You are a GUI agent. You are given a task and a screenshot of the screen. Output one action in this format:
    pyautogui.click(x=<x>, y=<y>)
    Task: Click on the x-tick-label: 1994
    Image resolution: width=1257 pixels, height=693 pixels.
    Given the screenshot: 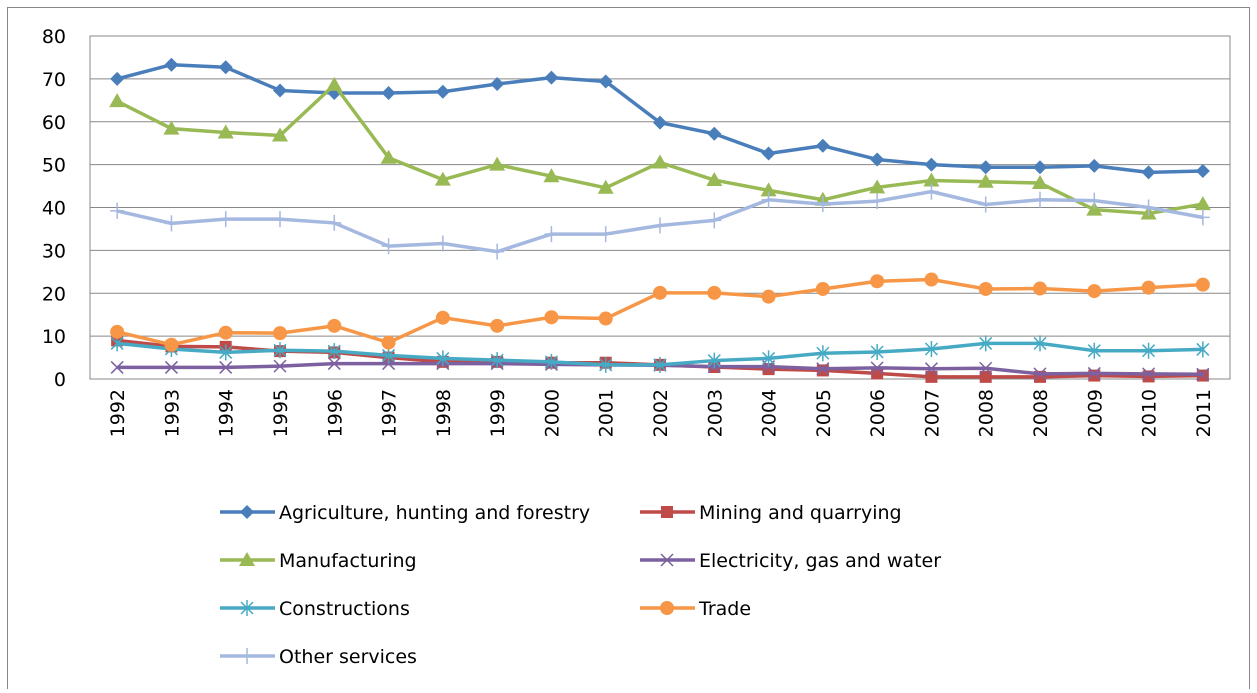 What is the action you would take?
    pyautogui.click(x=227, y=413)
    